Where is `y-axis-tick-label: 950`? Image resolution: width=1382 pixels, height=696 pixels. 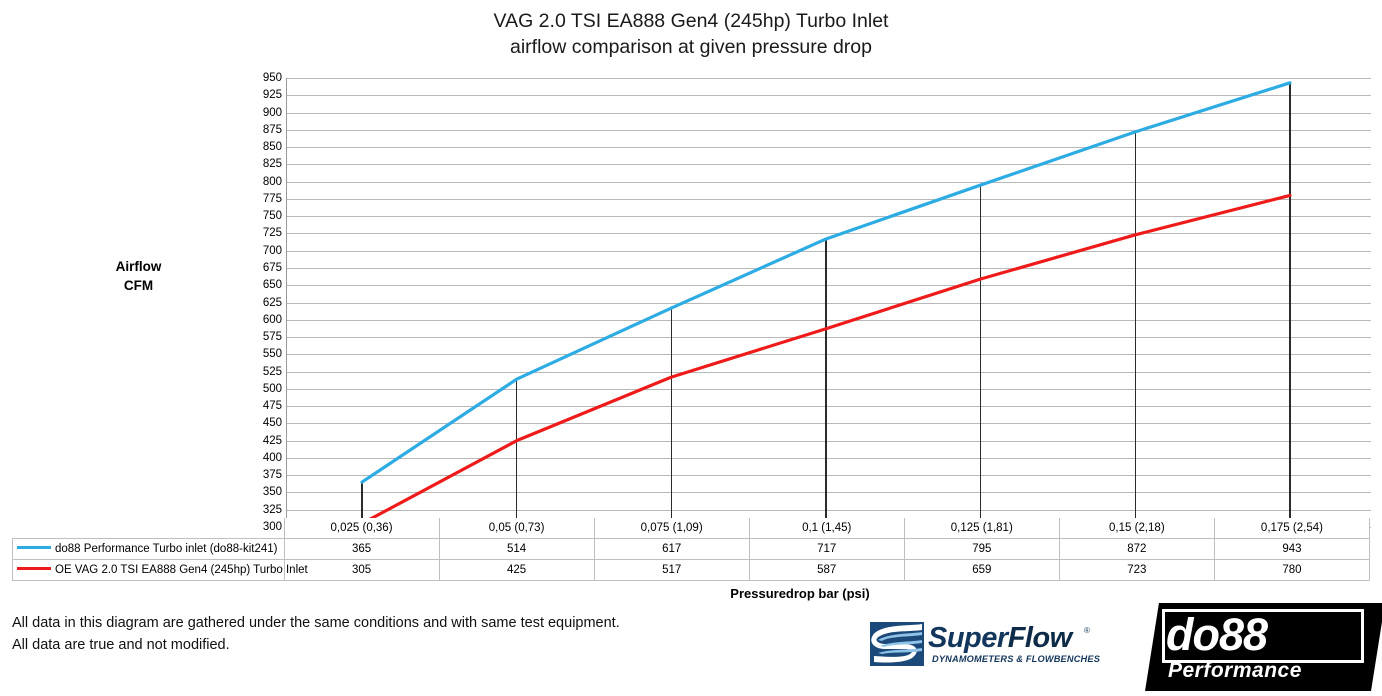
y-axis-tick-label: 950 is located at coordinates (272, 78).